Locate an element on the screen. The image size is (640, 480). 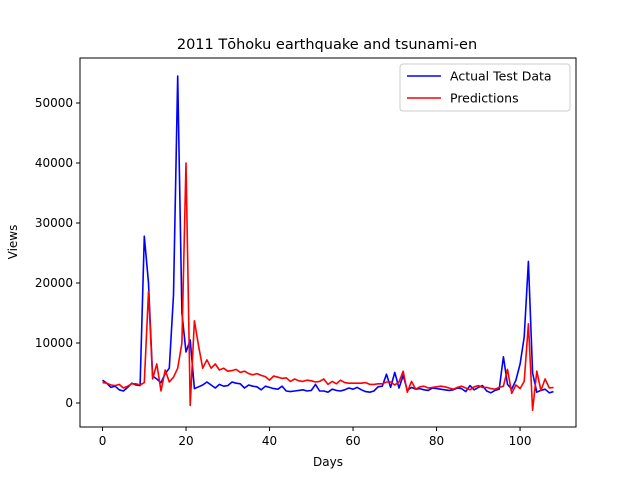
legend: Actual Test Data Predictions is located at coordinates (485, 87).